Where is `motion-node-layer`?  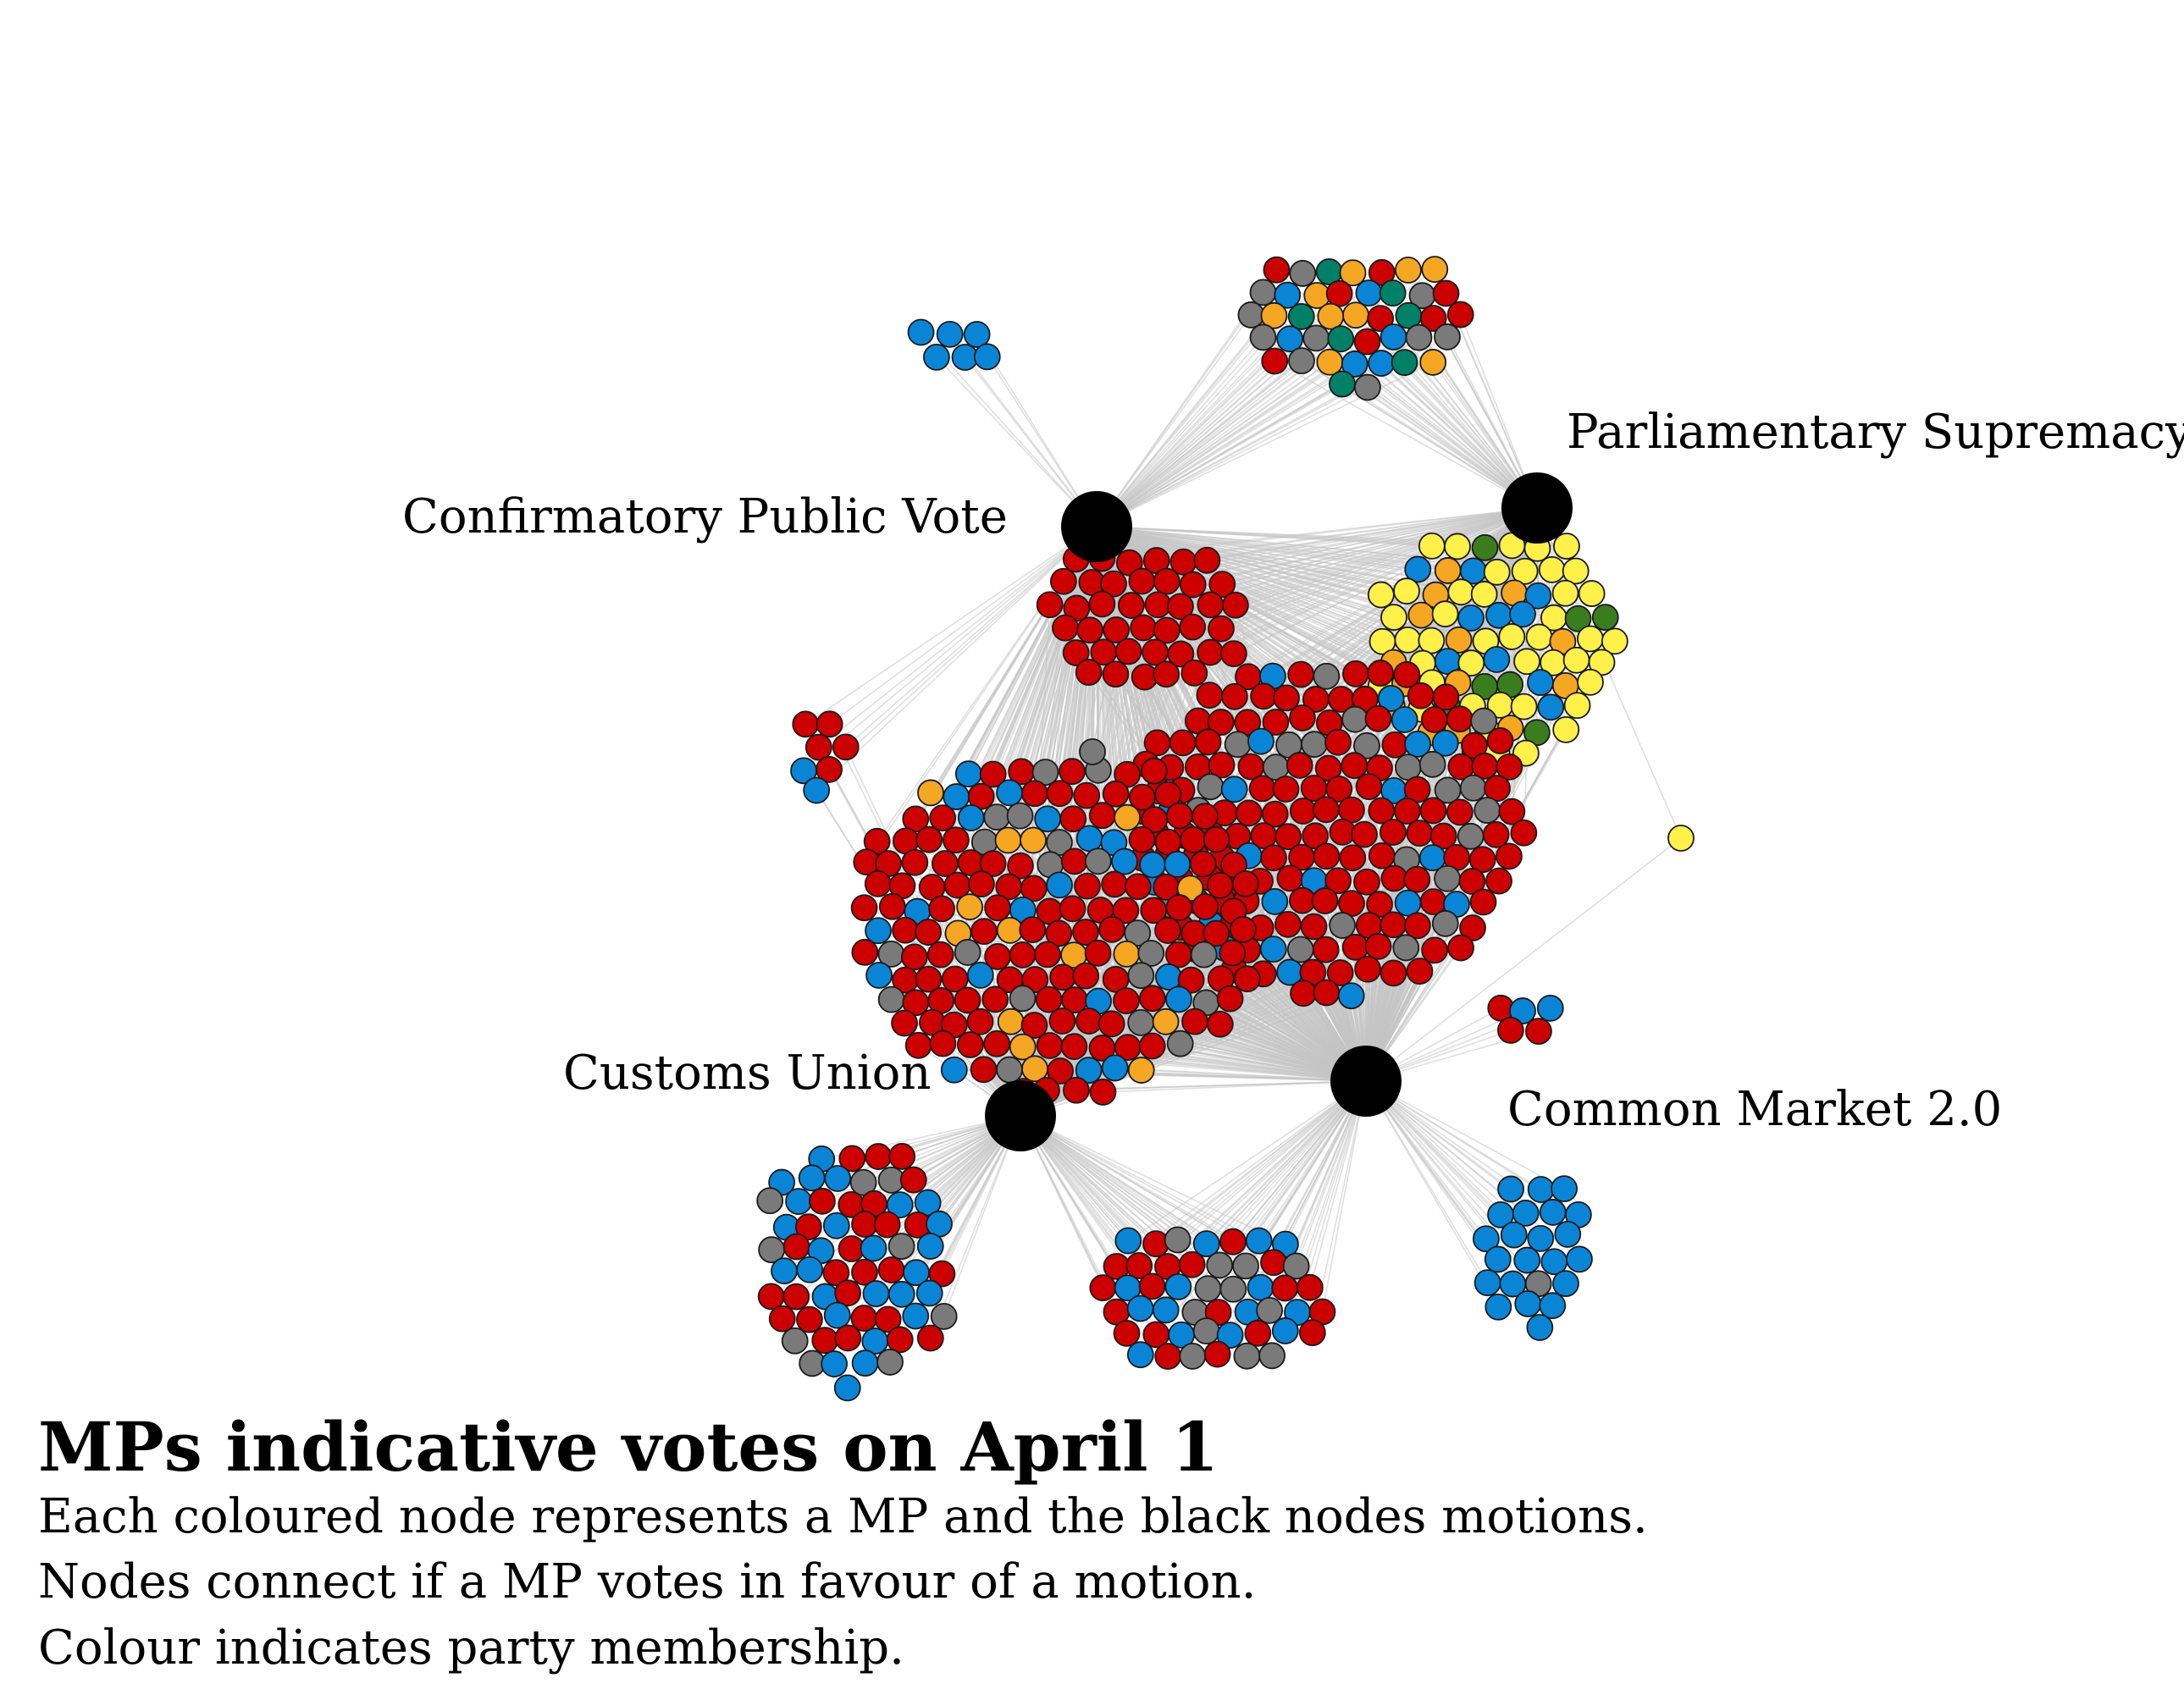 motion-node-layer is located at coordinates (1279, 811).